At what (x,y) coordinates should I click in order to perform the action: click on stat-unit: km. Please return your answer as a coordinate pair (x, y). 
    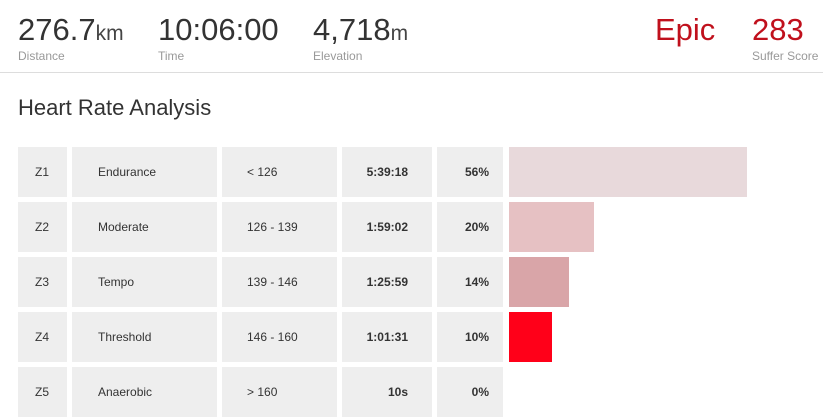
    Looking at the image, I should click on (109, 33).